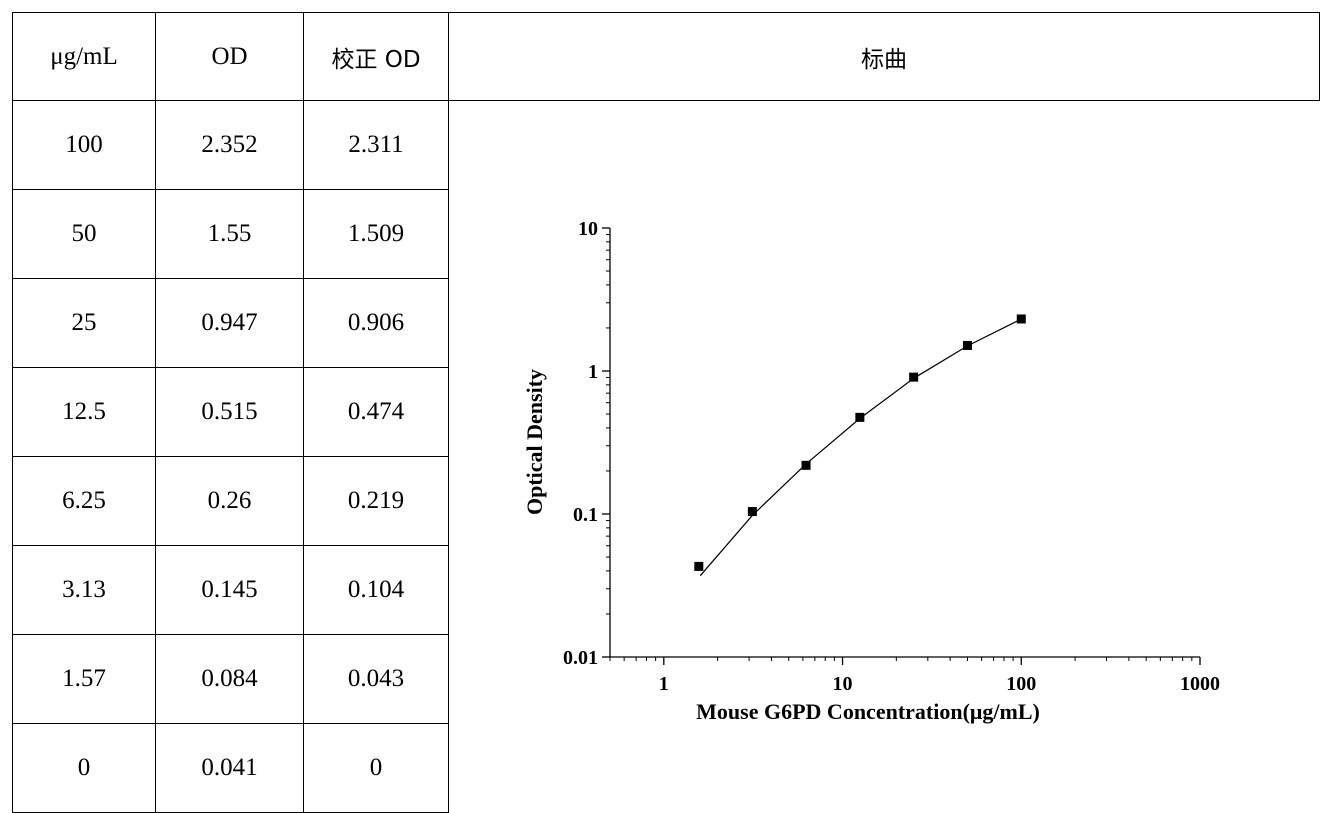 The image size is (1320, 813). What do you see at coordinates (84, 590) in the screenshot?
I see `cell-concentration: 3.13` at bounding box center [84, 590].